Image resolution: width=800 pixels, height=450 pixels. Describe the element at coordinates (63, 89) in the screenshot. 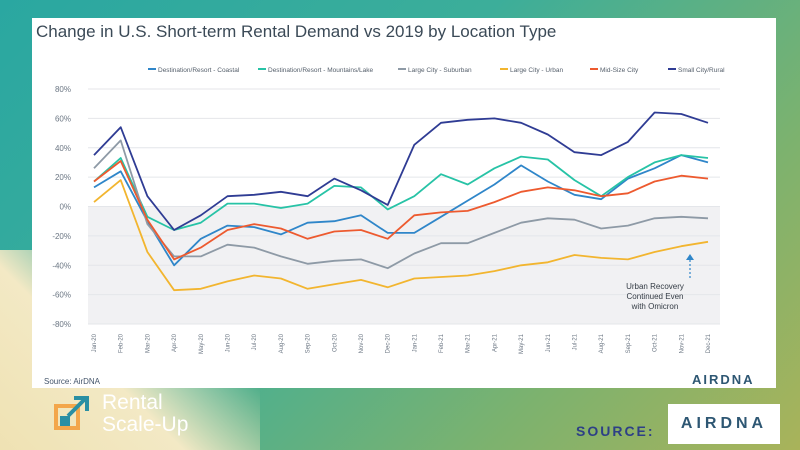

I see `y-tick-label: 80%` at that location.